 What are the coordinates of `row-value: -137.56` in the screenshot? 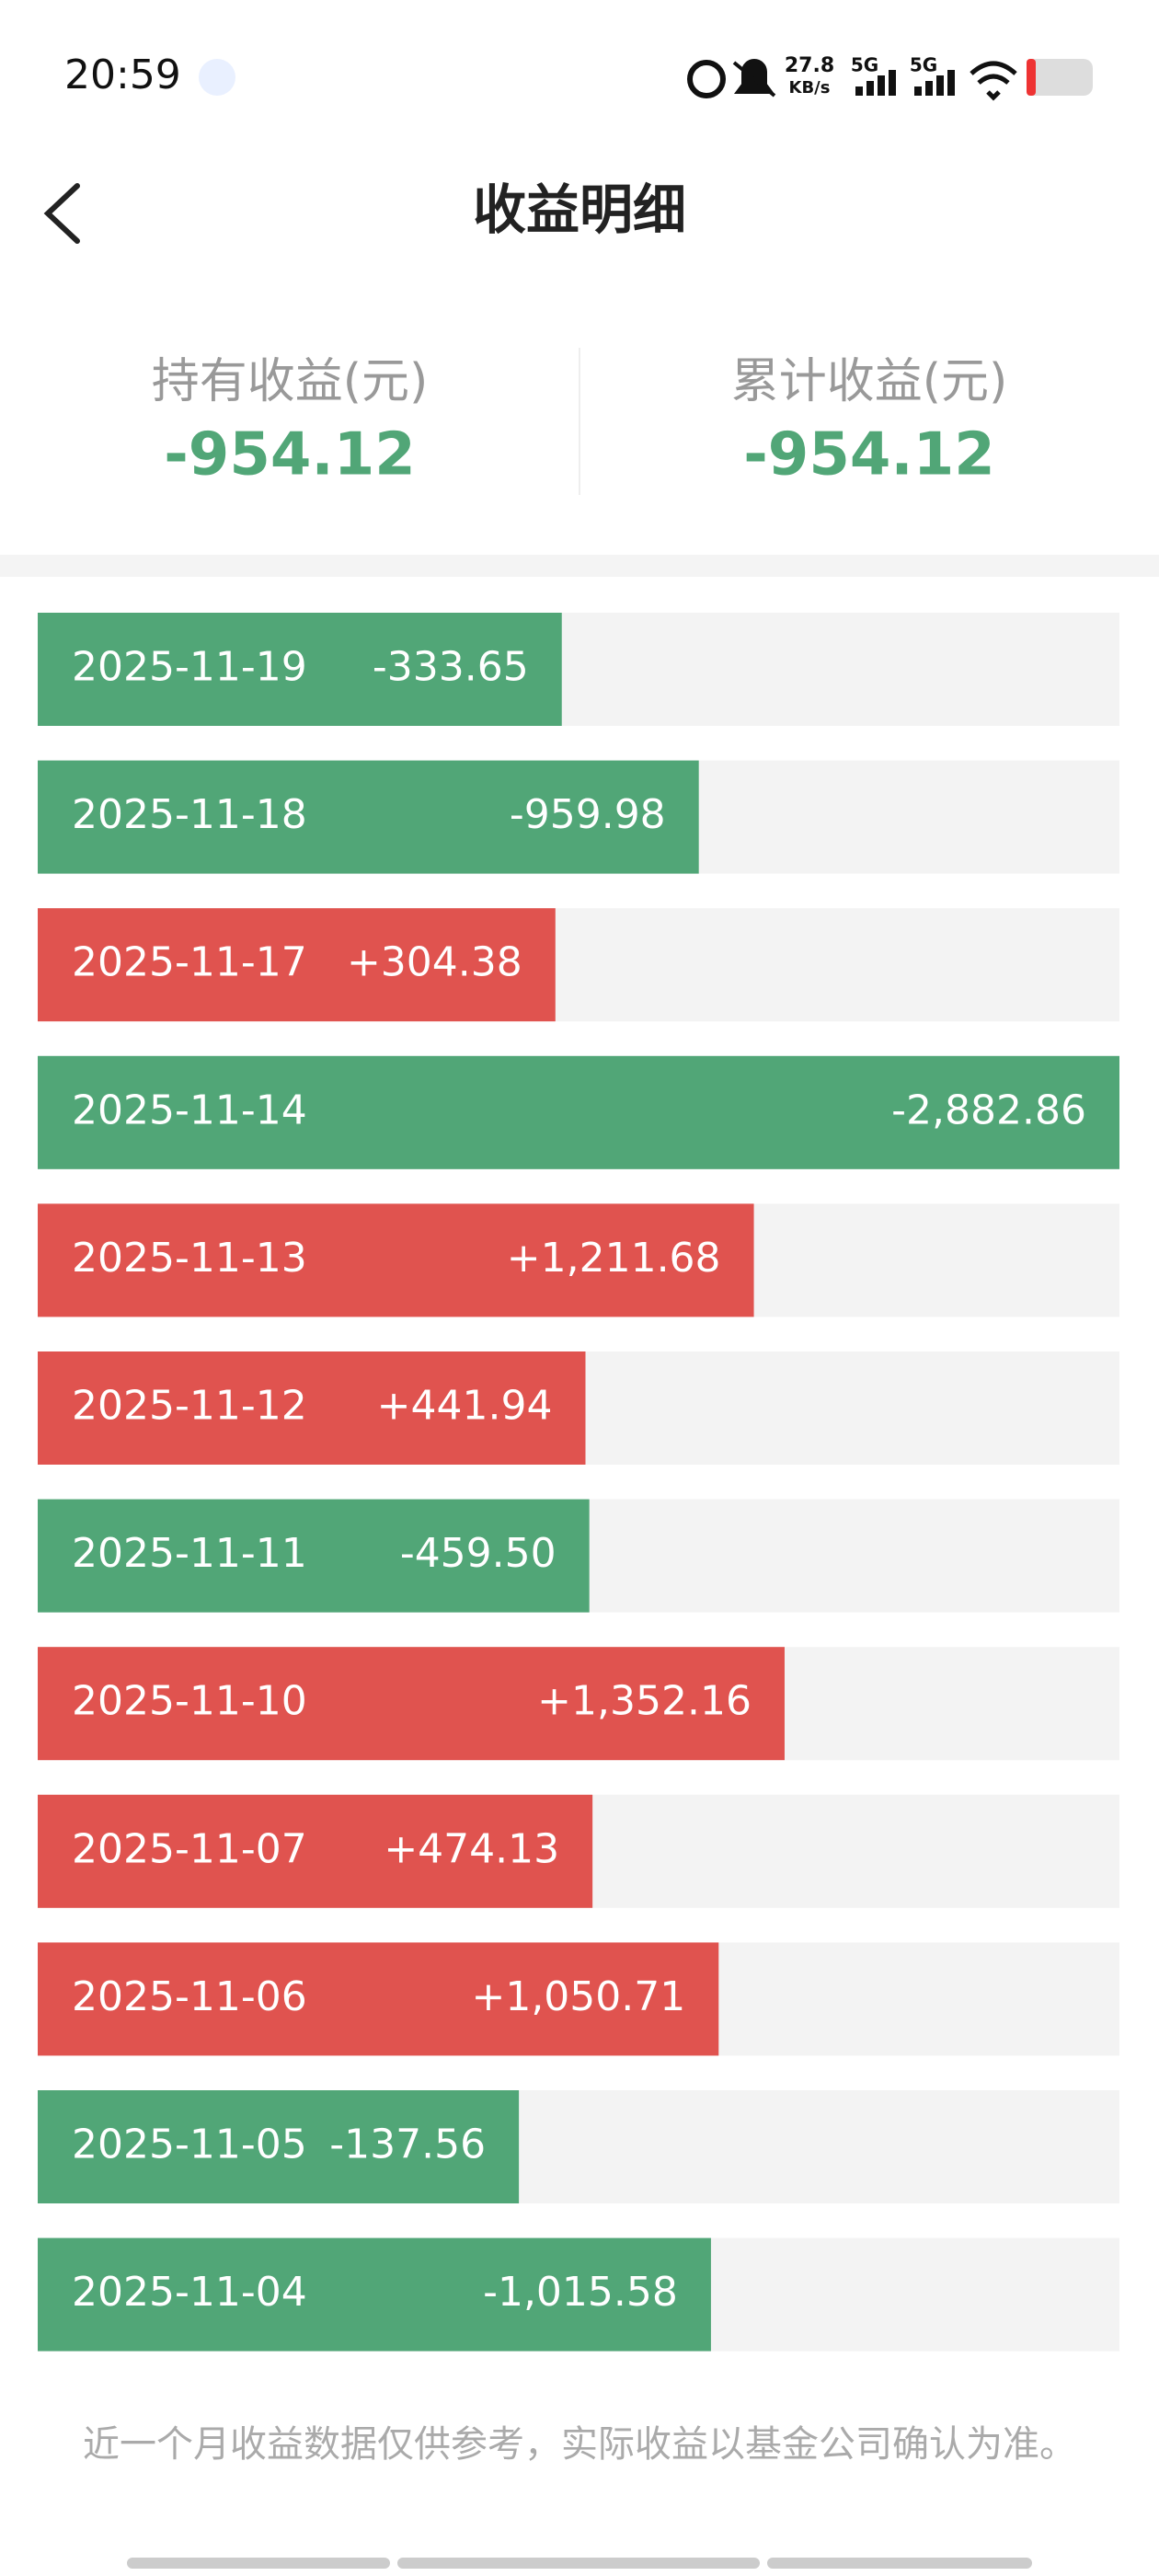 It's located at (407, 2145).